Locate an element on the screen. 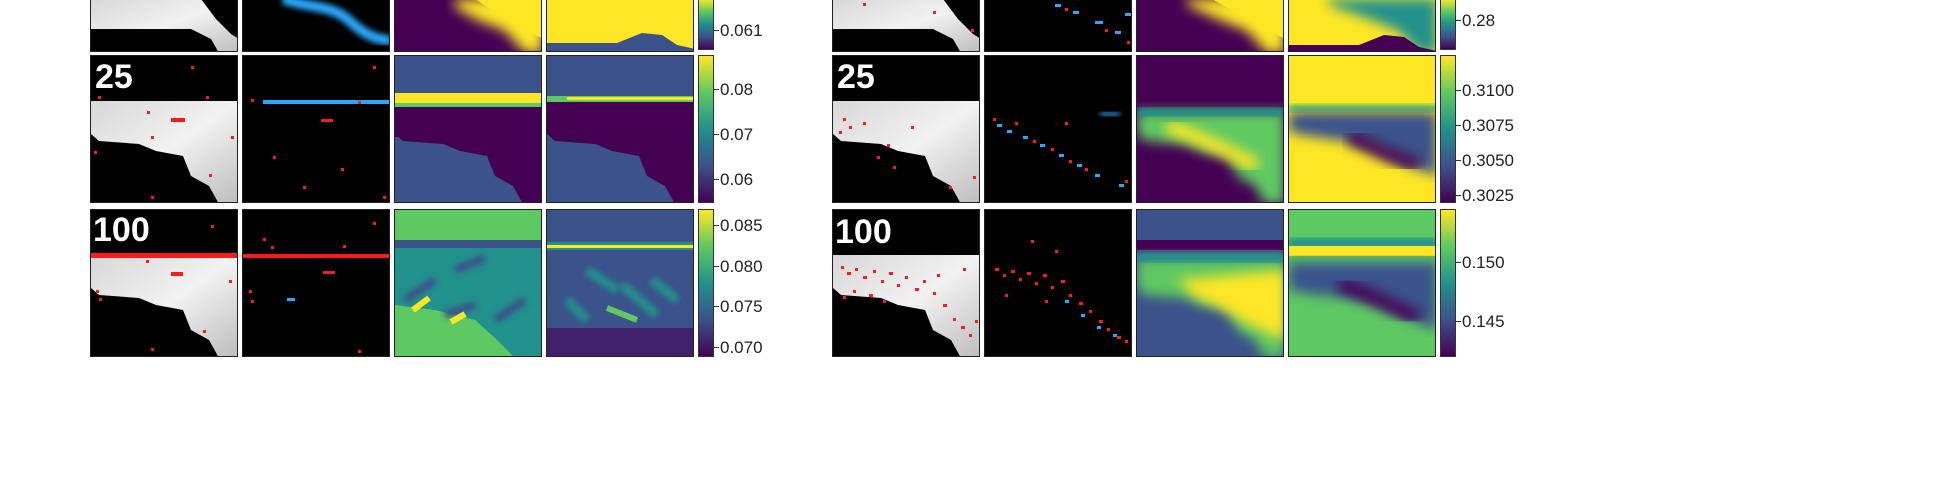  right-row2-colorbar-tick-label: 0.145 is located at coordinates (1483, 321).